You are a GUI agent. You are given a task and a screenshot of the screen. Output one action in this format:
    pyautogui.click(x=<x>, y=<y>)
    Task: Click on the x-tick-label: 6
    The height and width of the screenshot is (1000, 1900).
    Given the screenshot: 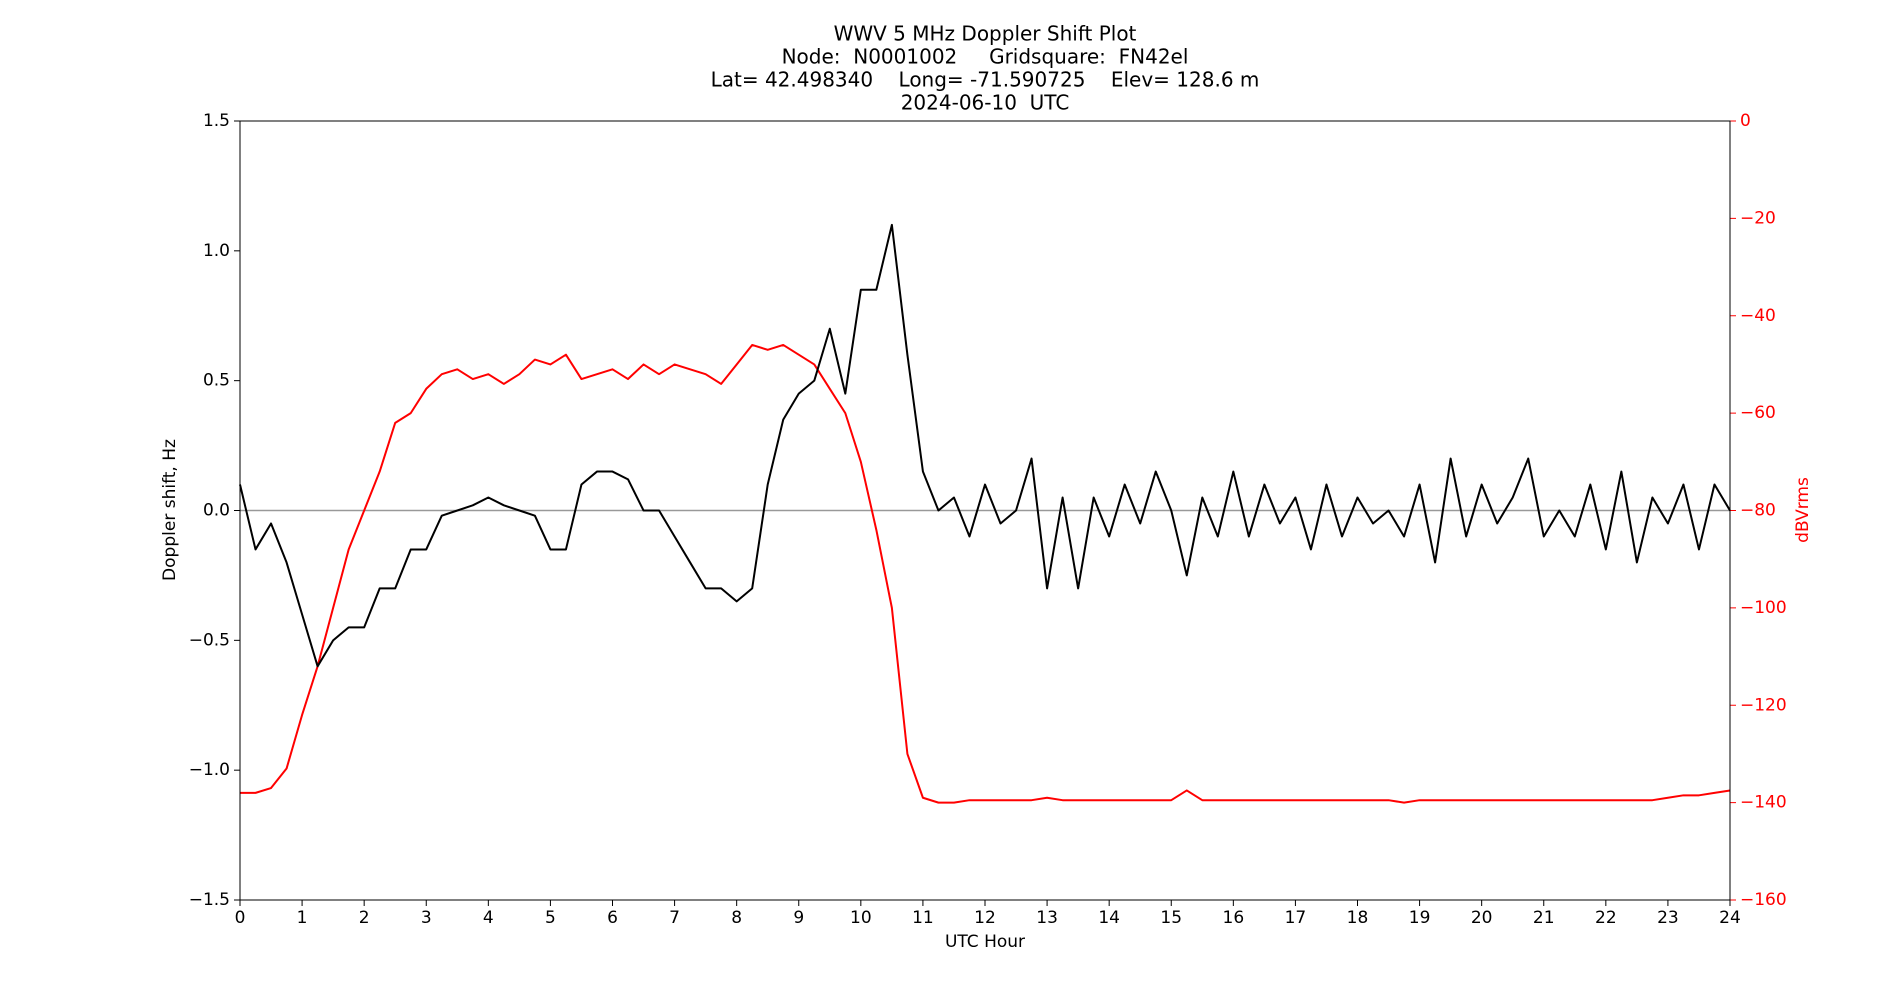 What is the action you would take?
    pyautogui.click(x=612, y=918)
    